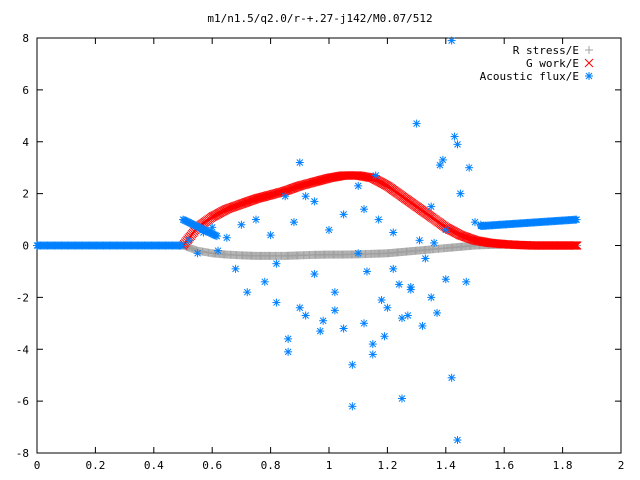 This screenshot has width=640, height=480. I want to click on y-tick-label: 0, so click(25, 246).